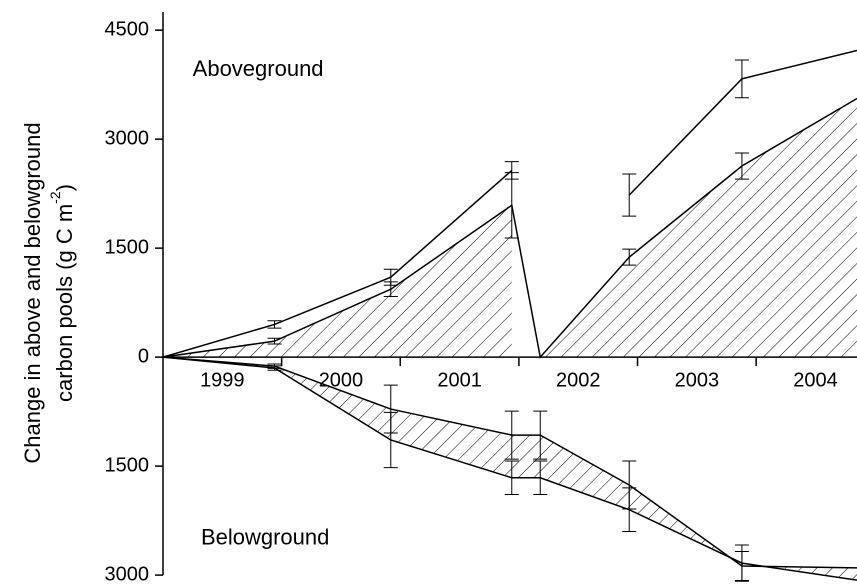 This screenshot has height=586, width=857. What do you see at coordinates (265, 537) in the screenshot?
I see `annotation: Belowground` at bounding box center [265, 537].